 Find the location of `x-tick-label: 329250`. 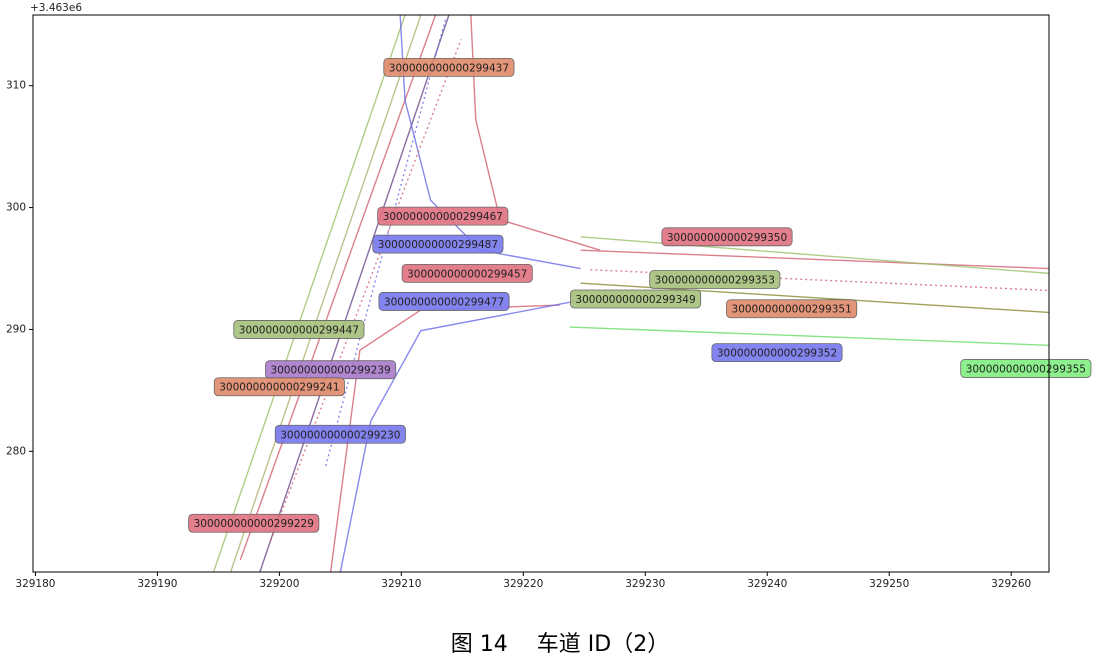

x-tick-label: 329250 is located at coordinates (889, 584).